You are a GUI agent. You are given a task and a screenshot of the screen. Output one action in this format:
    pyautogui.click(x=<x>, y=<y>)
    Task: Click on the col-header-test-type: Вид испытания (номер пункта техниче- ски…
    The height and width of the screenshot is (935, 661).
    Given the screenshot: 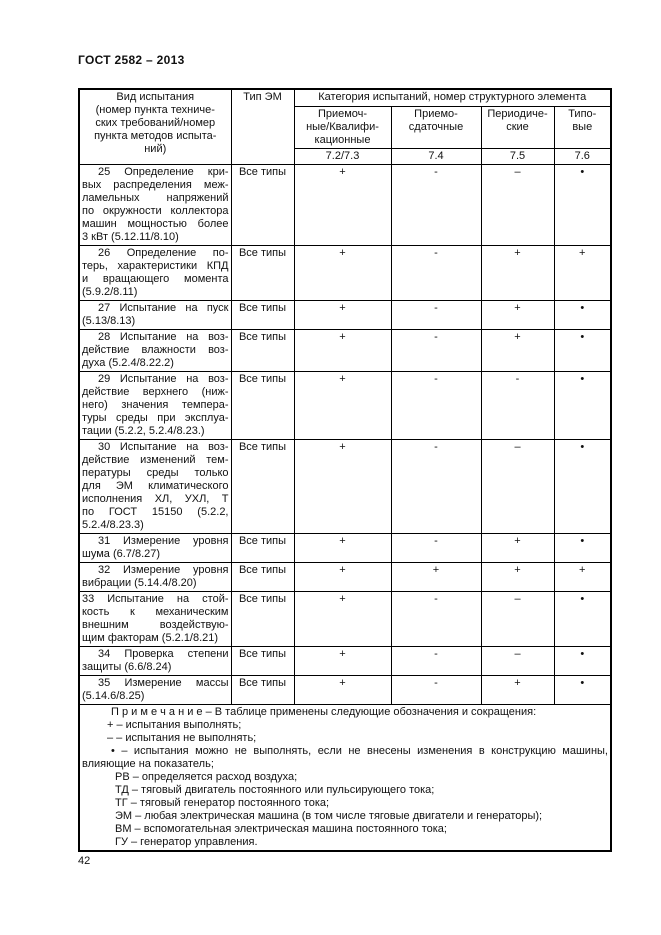 What is the action you would take?
    pyautogui.click(x=155, y=126)
    